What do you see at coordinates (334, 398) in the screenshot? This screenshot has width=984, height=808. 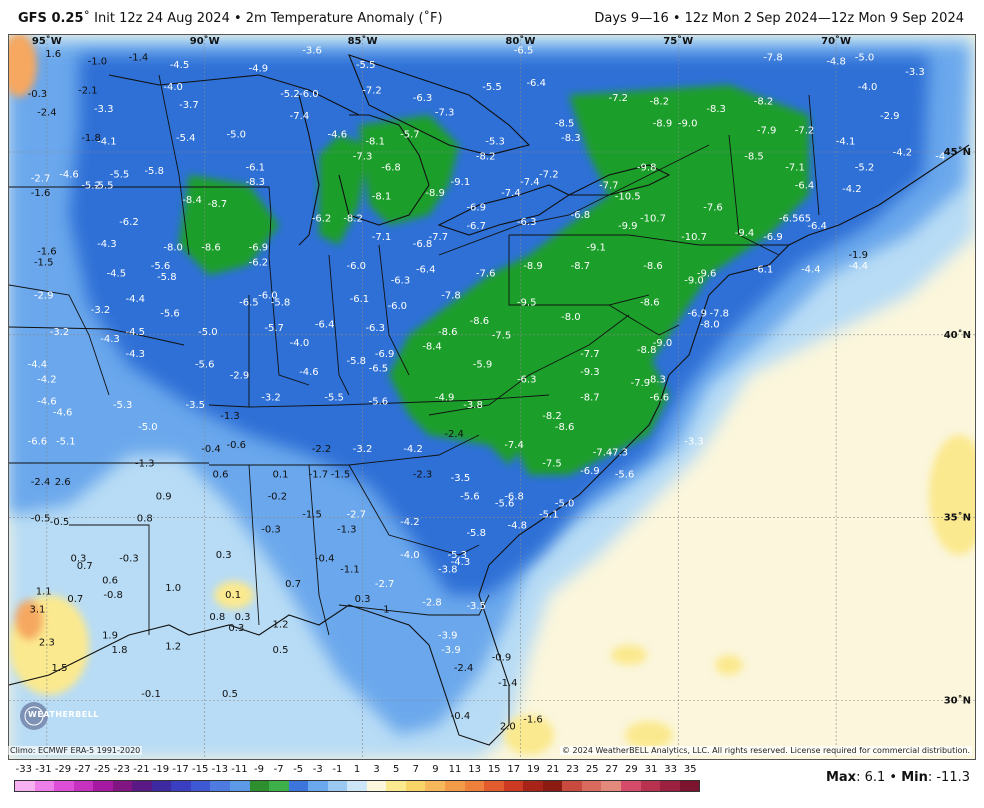 I see `anomaly-value: -5.5` at bounding box center [334, 398].